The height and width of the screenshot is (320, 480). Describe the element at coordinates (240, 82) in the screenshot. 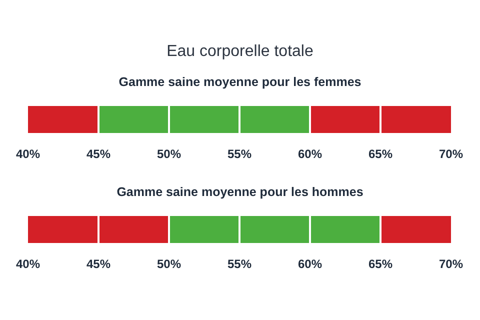

I see `chart-subtitle: Gamme saine moyenne pour les femmes` at that location.